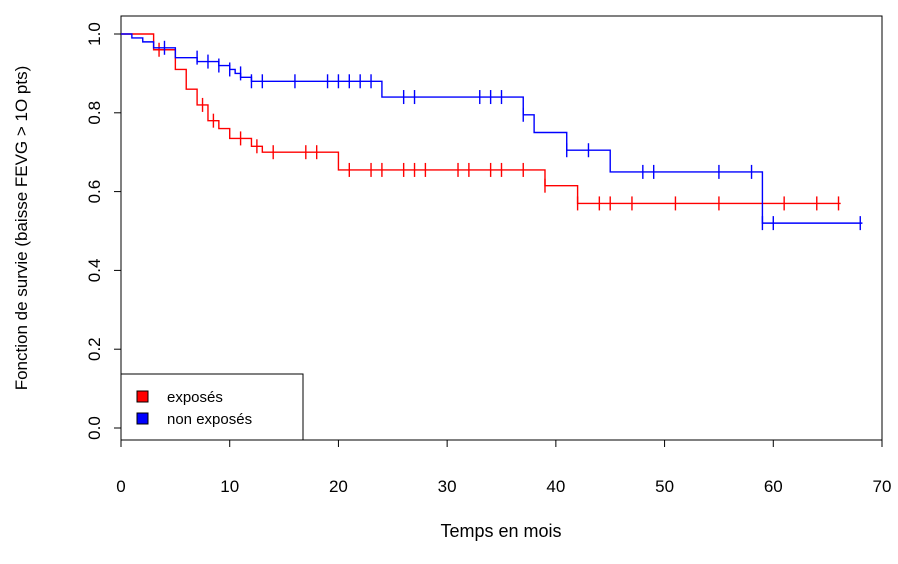 The width and height of the screenshot is (898, 564). I want to click on legend-box, so click(212, 407).